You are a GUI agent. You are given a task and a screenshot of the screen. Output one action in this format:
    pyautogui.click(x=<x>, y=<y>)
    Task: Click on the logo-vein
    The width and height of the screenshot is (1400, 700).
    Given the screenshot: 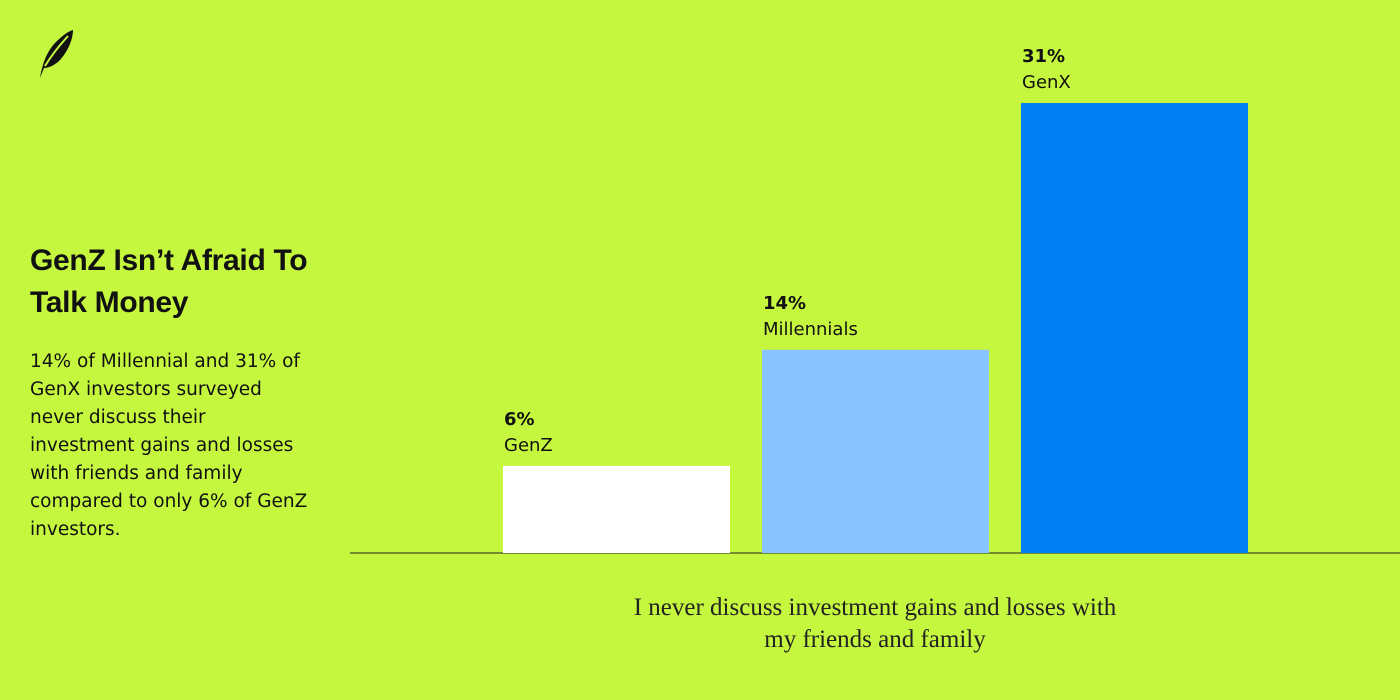 What is the action you would take?
    pyautogui.click(x=56, y=51)
    